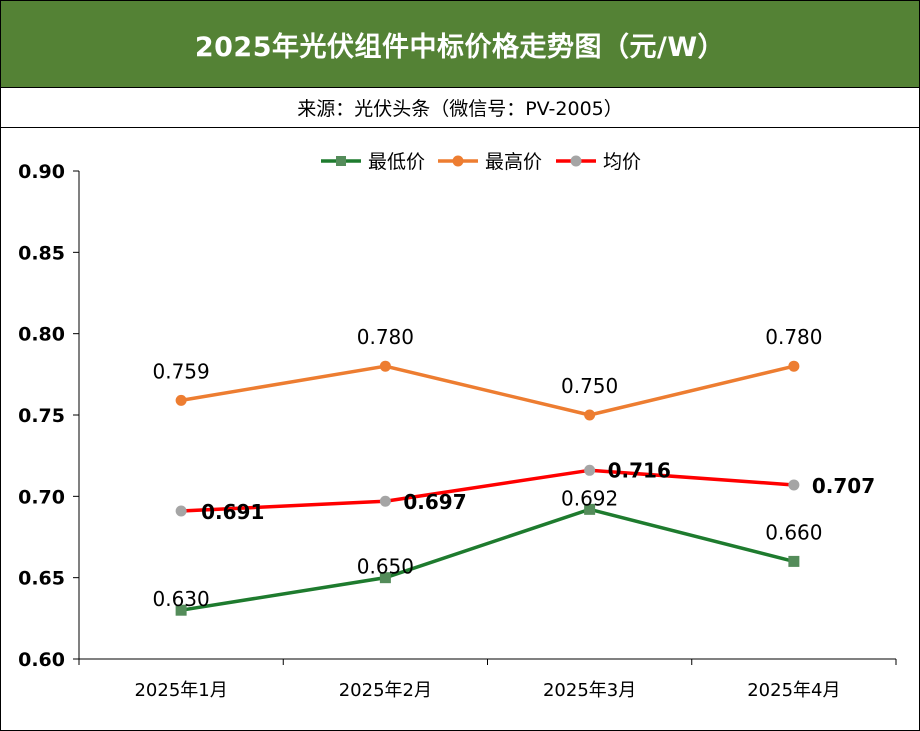 The image size is (920, 731). I want to click on y-axis: 0.60 0.65 0.70 0.75 0.80 0.85 0.90, so click(49, 416).